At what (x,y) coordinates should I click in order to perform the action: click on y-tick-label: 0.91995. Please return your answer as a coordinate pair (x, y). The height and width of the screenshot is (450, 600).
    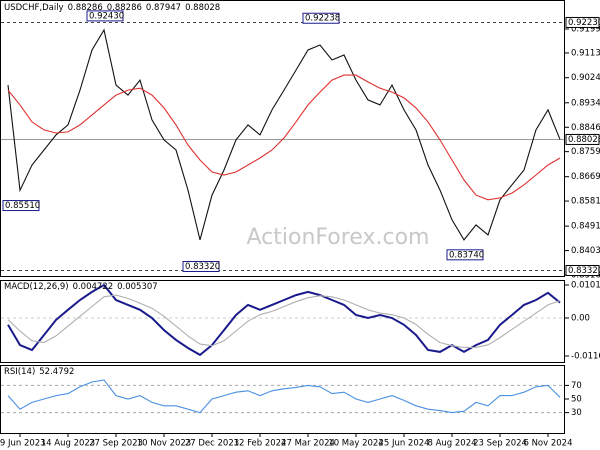
    Looking at the image, I should click on (585, 30).